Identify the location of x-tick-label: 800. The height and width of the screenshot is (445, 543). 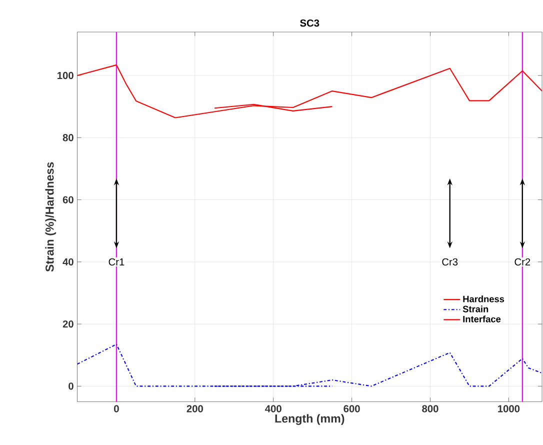
(430, 408).